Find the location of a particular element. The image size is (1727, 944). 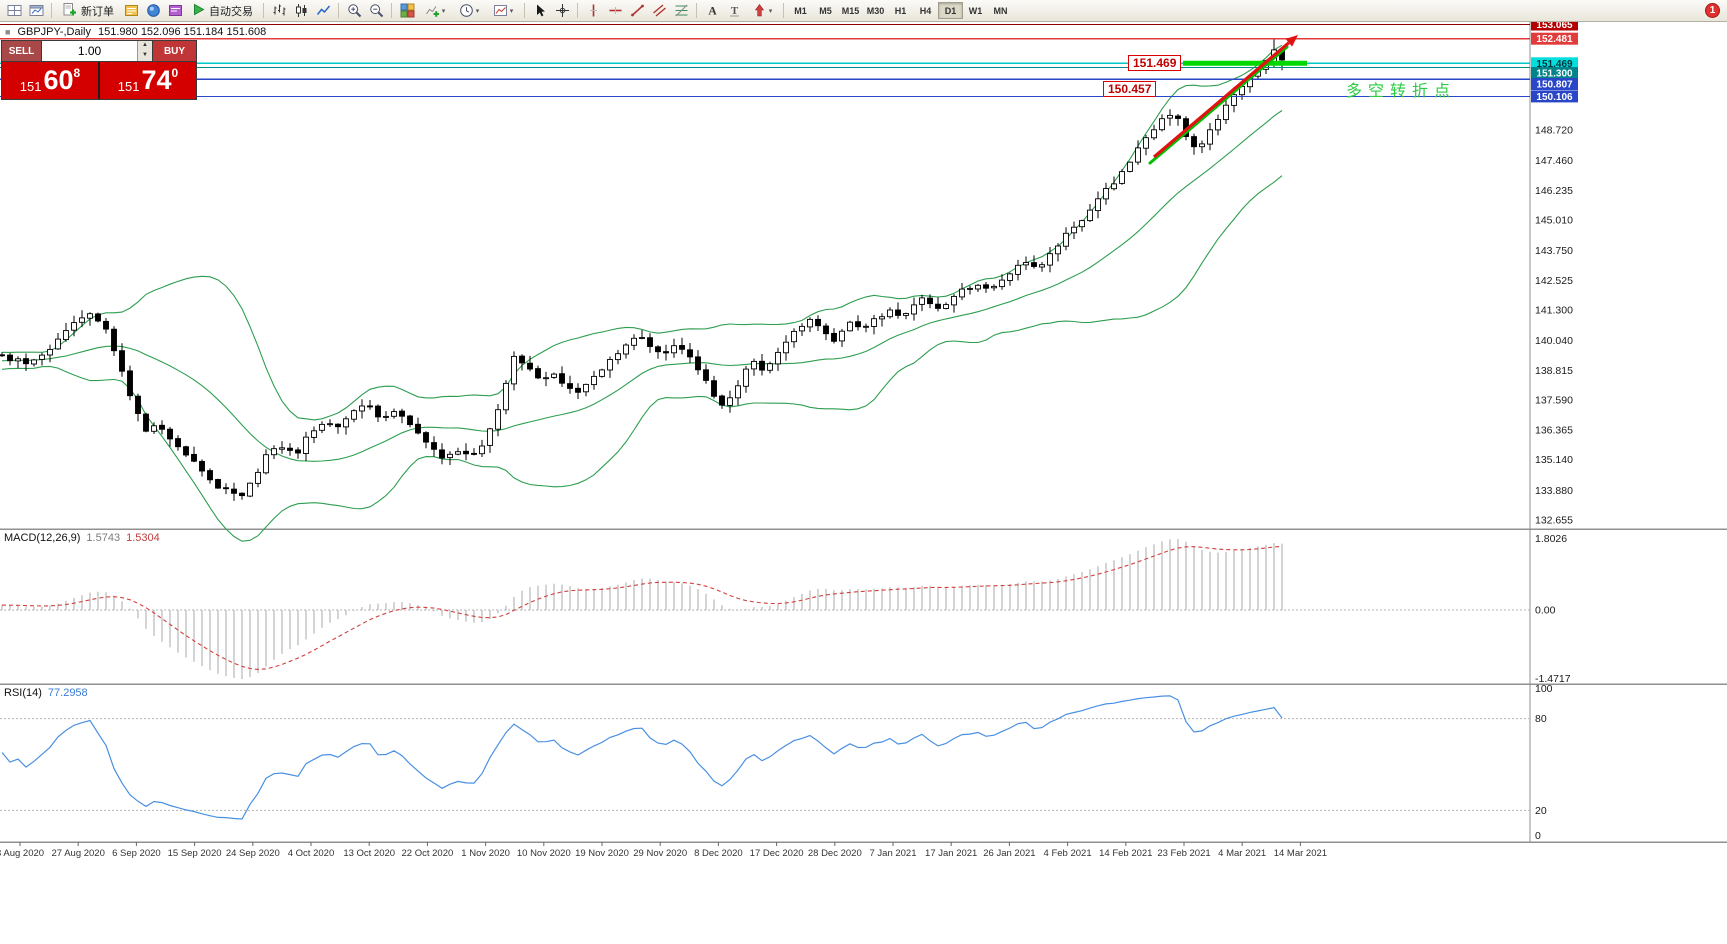

periods-dropdown: ▾ is located at coordinates (469, 11).